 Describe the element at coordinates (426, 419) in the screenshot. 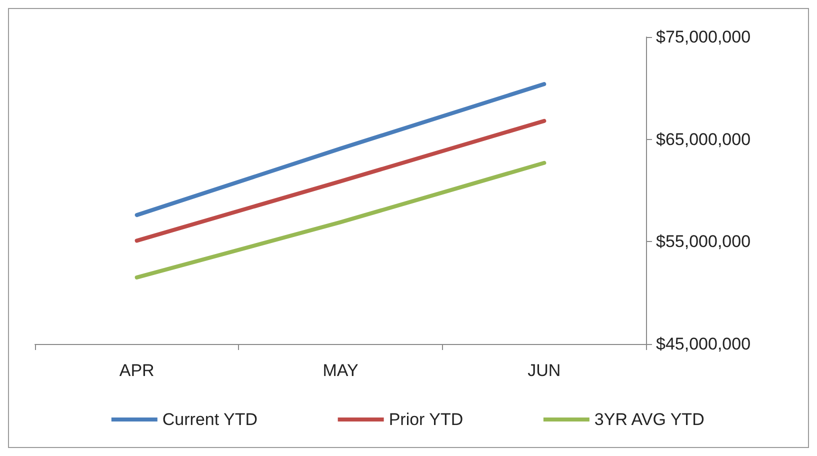

I see `legend-label: Prior YTD` at that location.